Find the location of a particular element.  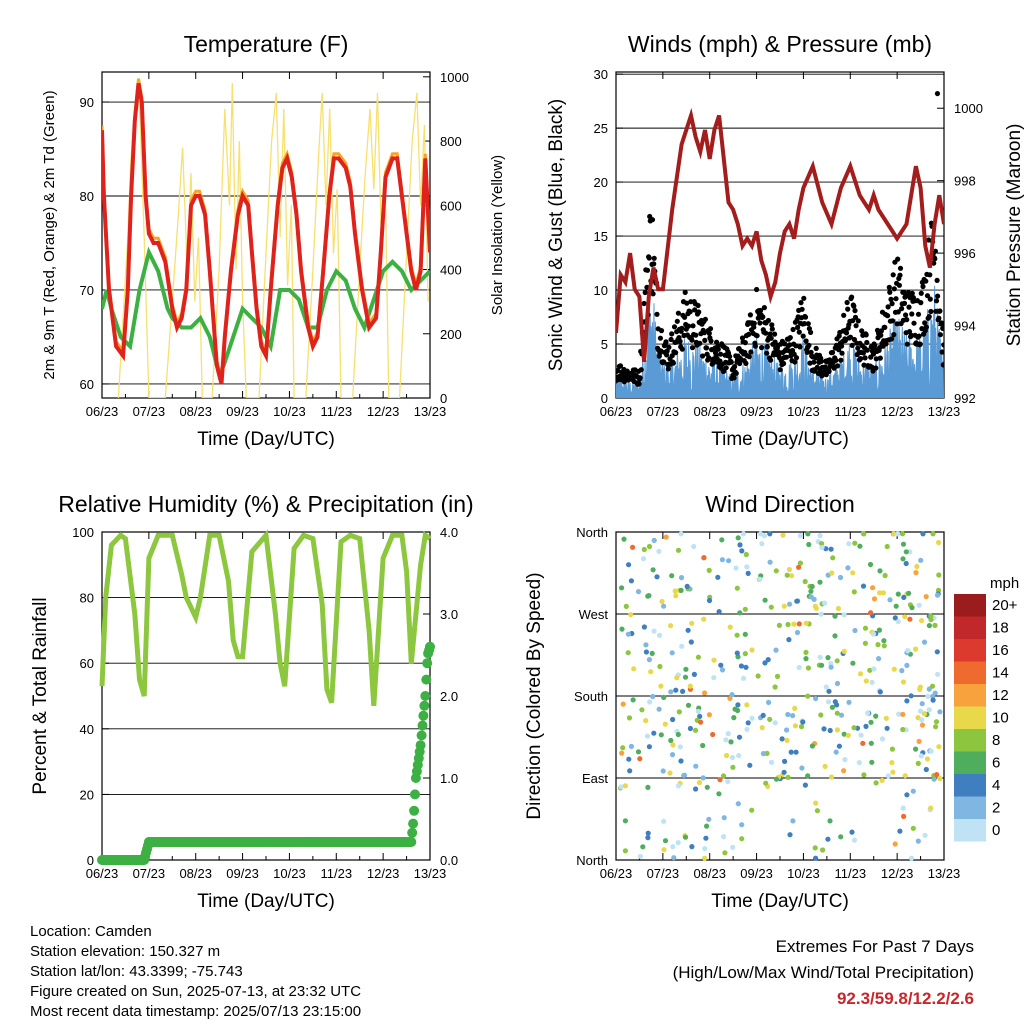

y2-axis-label: Solar Insolation (Yellow) is located at coordinates (497, 235).